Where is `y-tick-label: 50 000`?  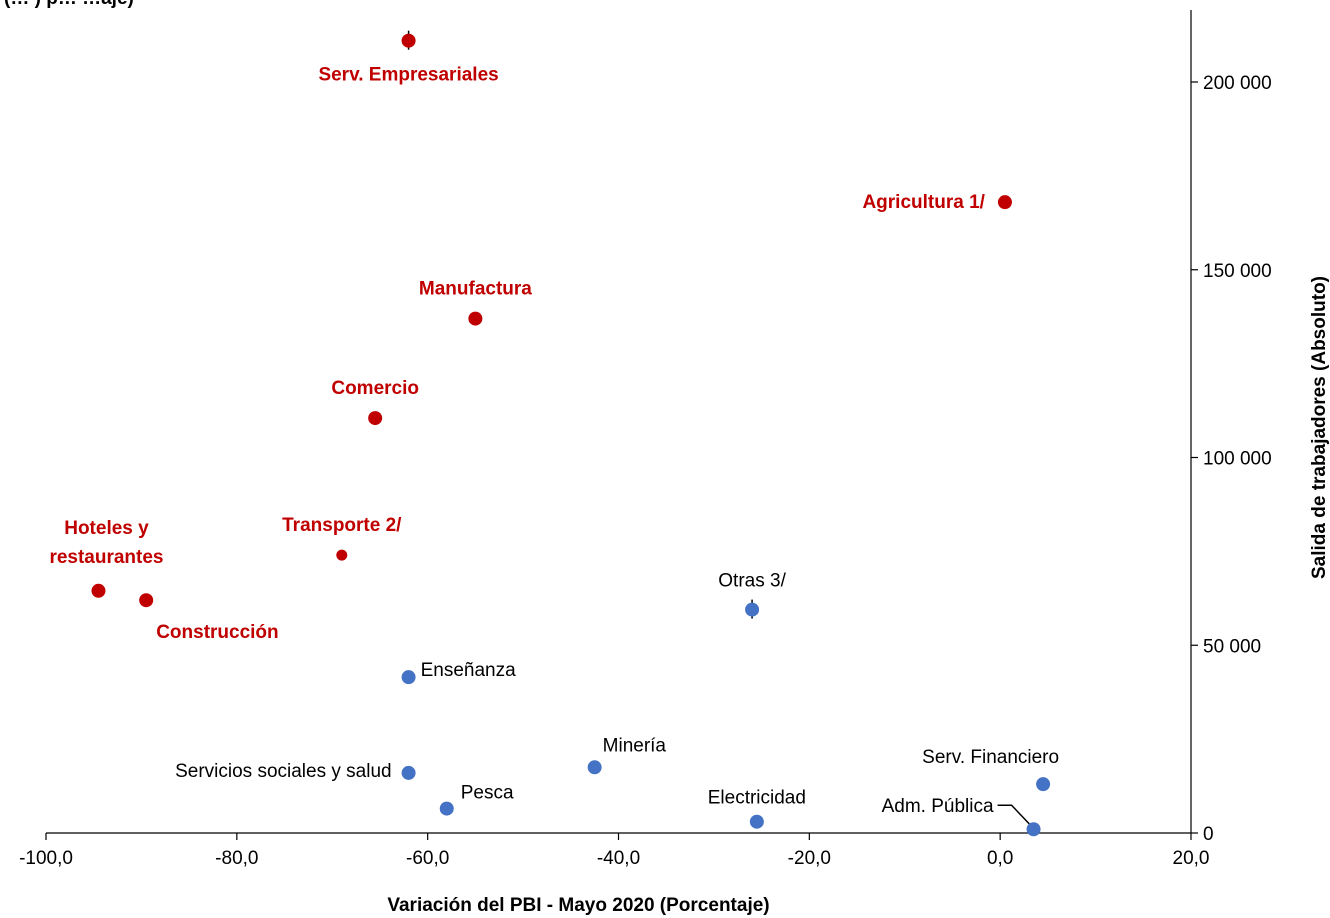
y-tick-label: 50 000 is located at coordinates (1232, 646).